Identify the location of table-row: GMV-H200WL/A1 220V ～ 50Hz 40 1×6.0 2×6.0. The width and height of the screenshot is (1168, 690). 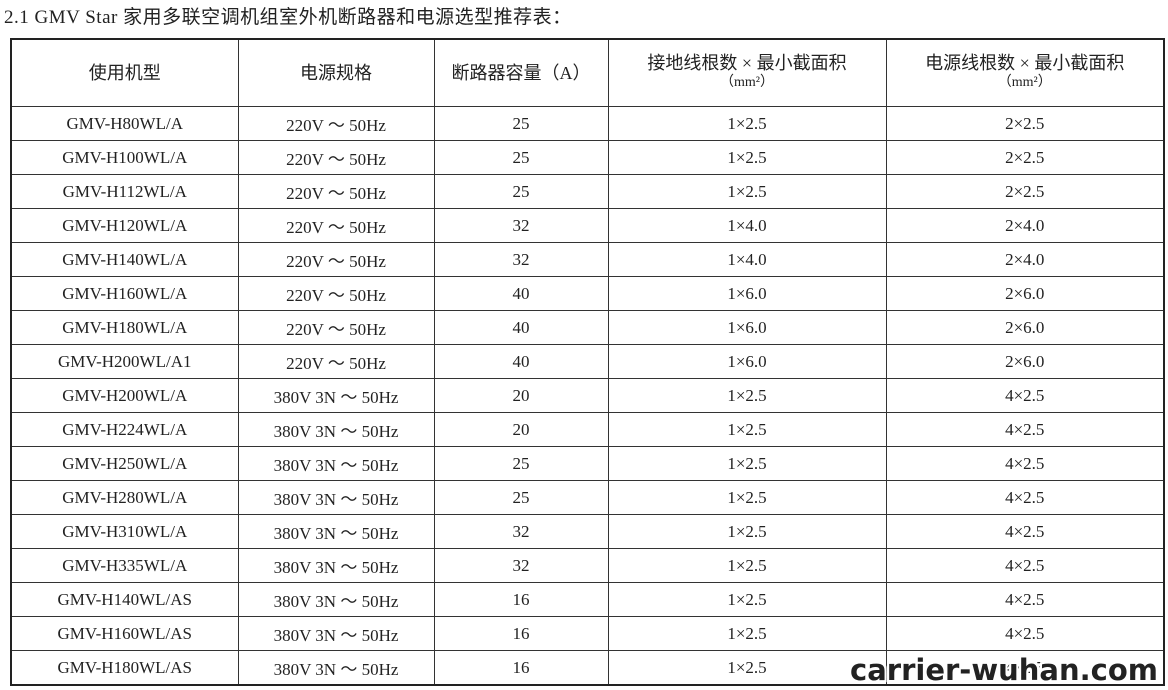
(587, 361).